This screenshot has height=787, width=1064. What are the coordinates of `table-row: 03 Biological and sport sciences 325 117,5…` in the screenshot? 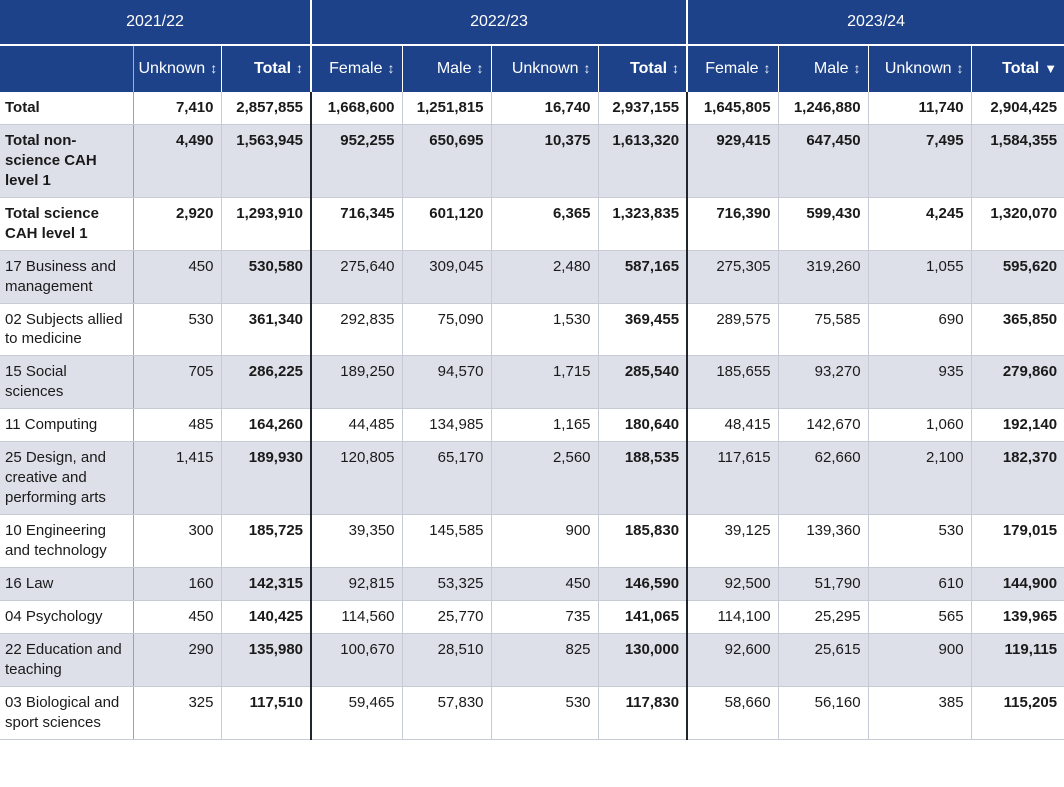 It's located at (532, 713).